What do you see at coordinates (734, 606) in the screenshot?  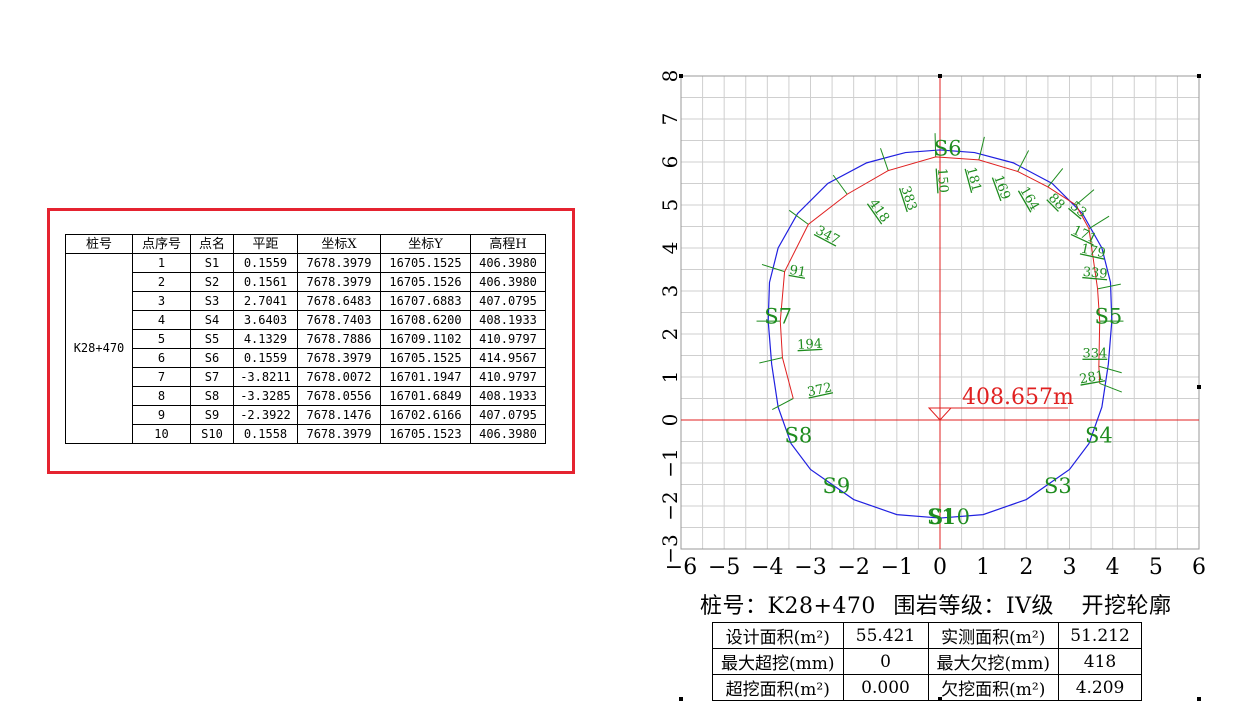 I see `caption-station-label: 桩号：` at bounding box center [734, 606].